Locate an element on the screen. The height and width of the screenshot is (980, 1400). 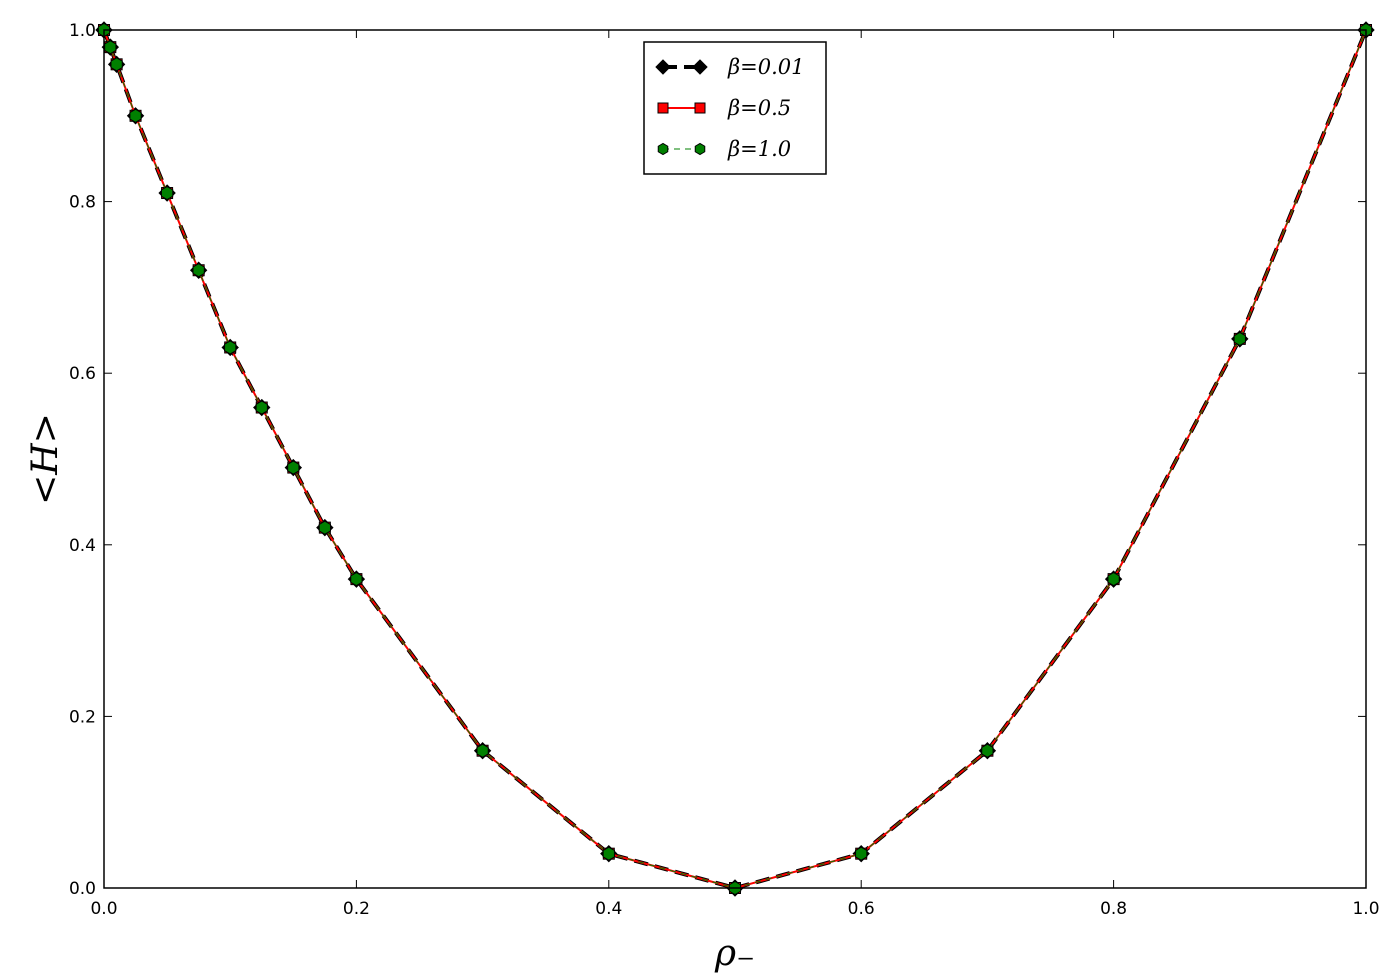
x-tick-label: 0.8 is located at coordinates (1113, 909).